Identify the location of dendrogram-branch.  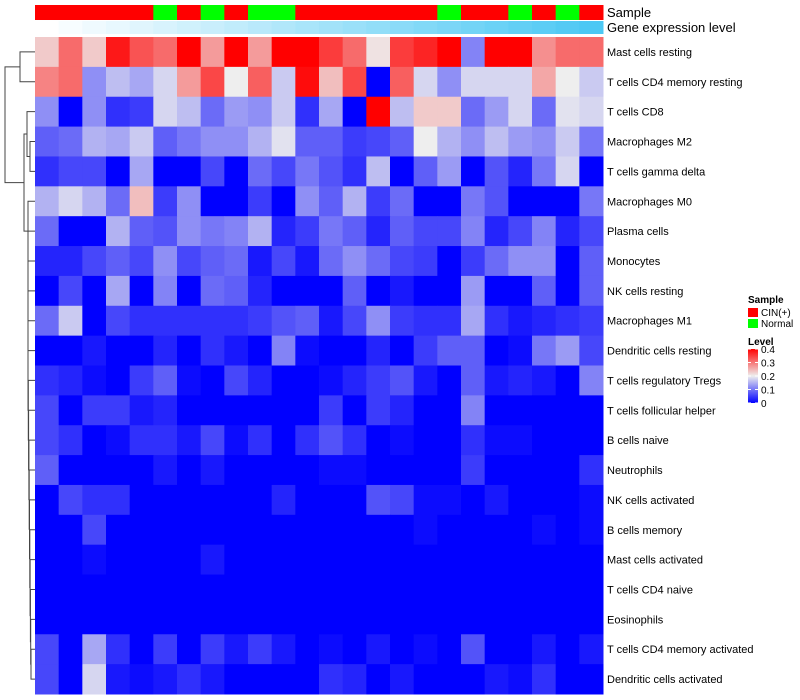
(32, 664).